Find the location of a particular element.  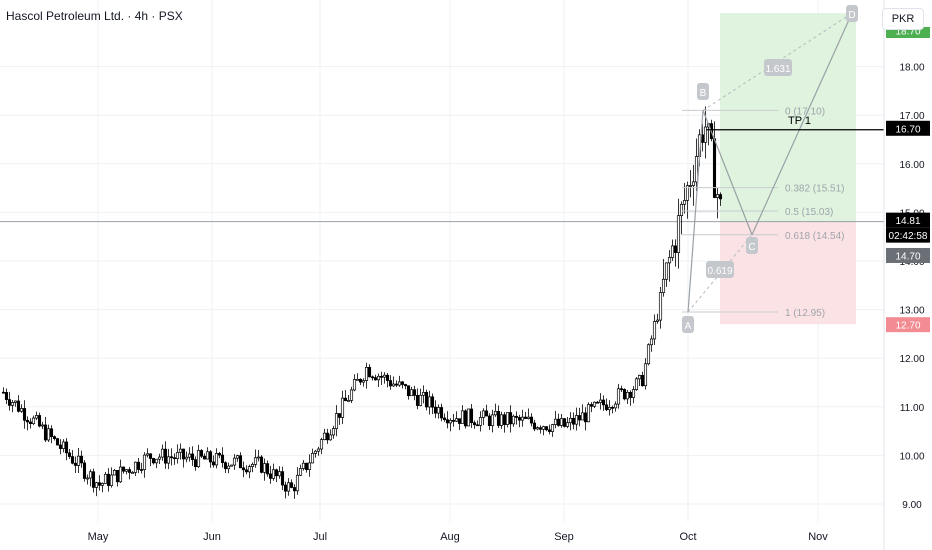

price-tick-label: 18.00 is located at coordinates (911, 68).